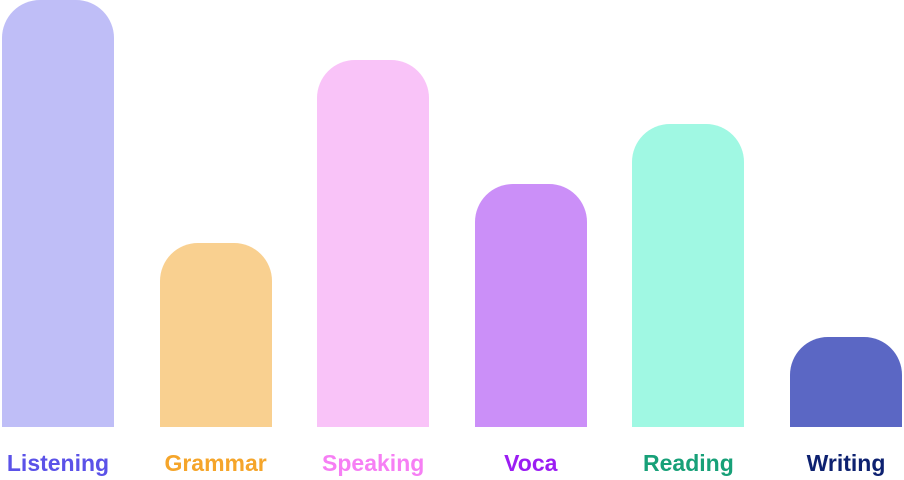  I want to click on bar-voca, so click(530, 305).